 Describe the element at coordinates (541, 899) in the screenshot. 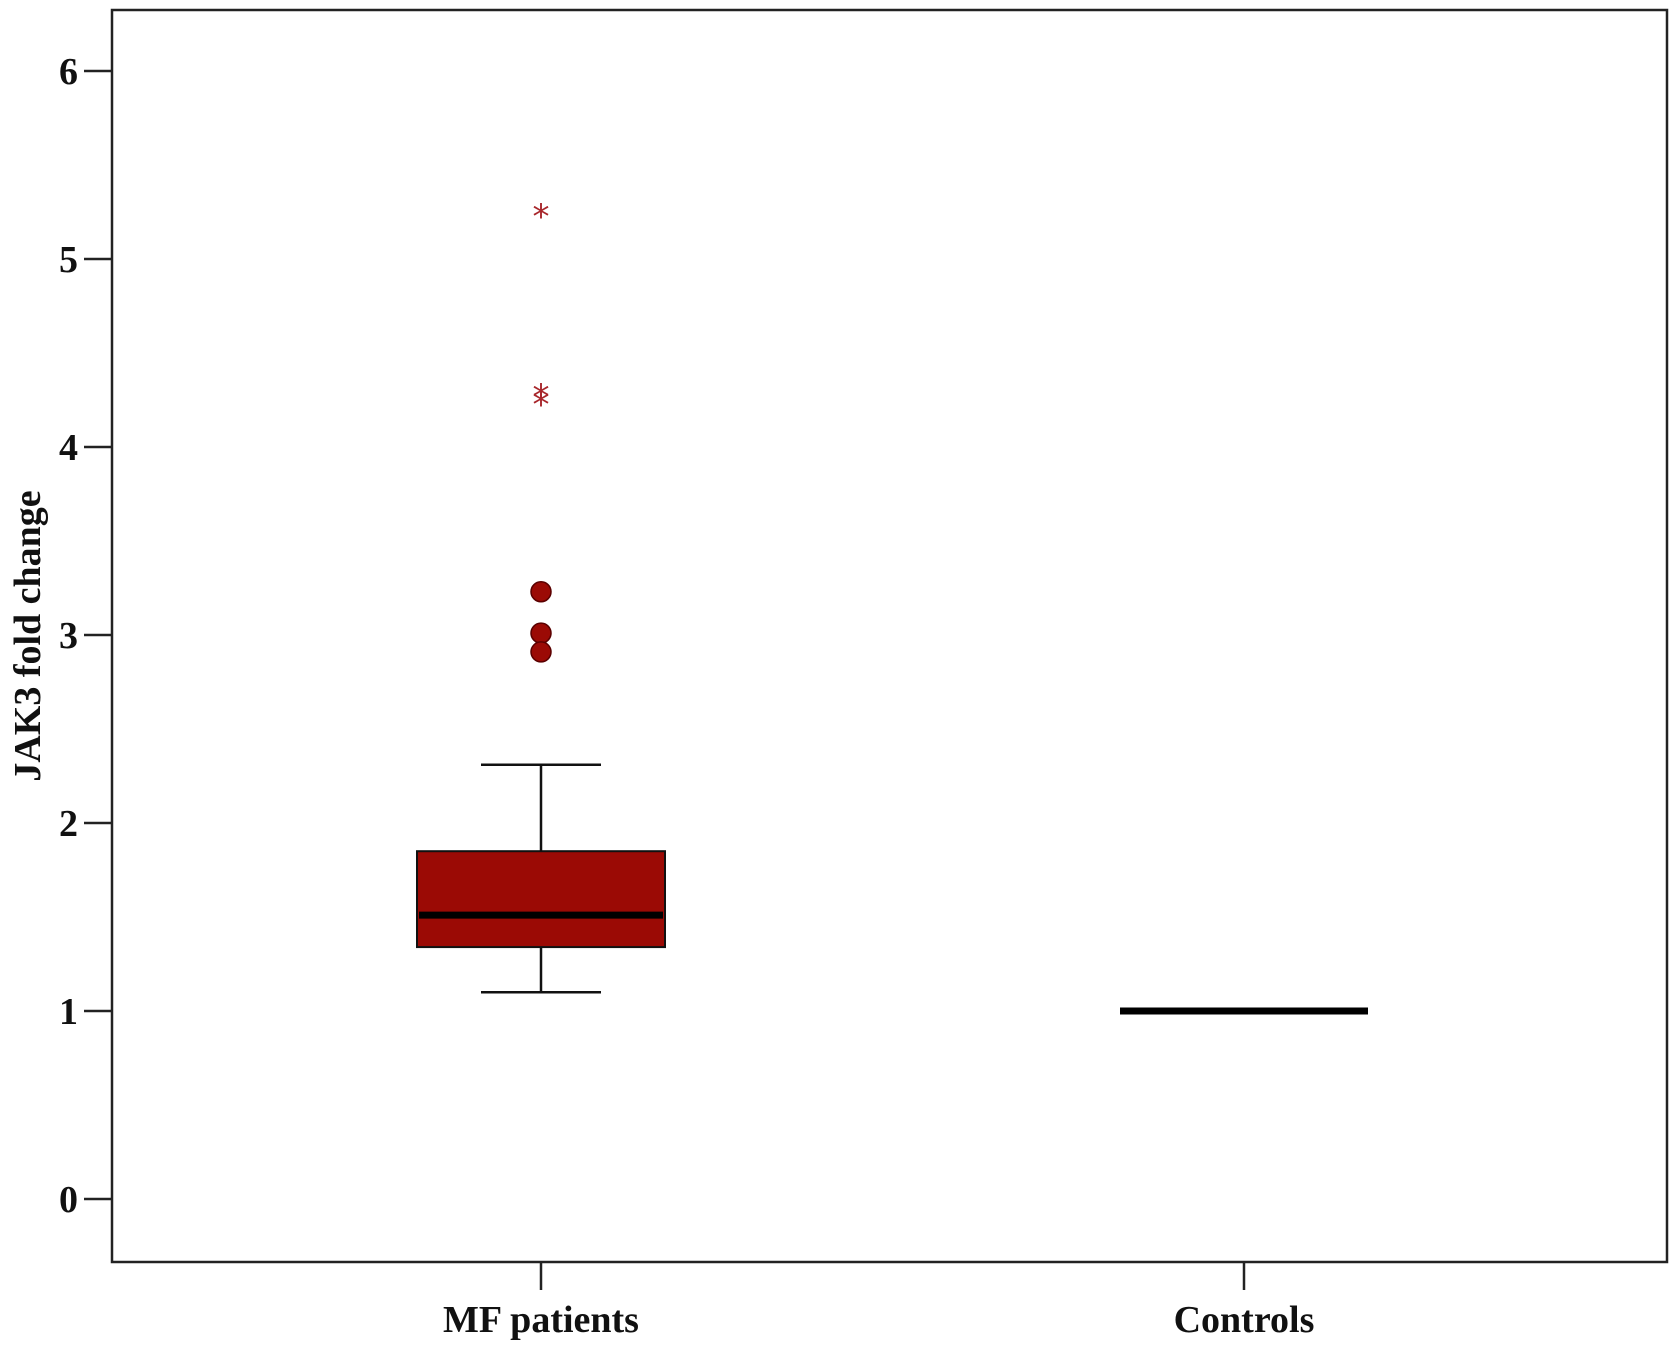

I see `iqr-box` at that location.